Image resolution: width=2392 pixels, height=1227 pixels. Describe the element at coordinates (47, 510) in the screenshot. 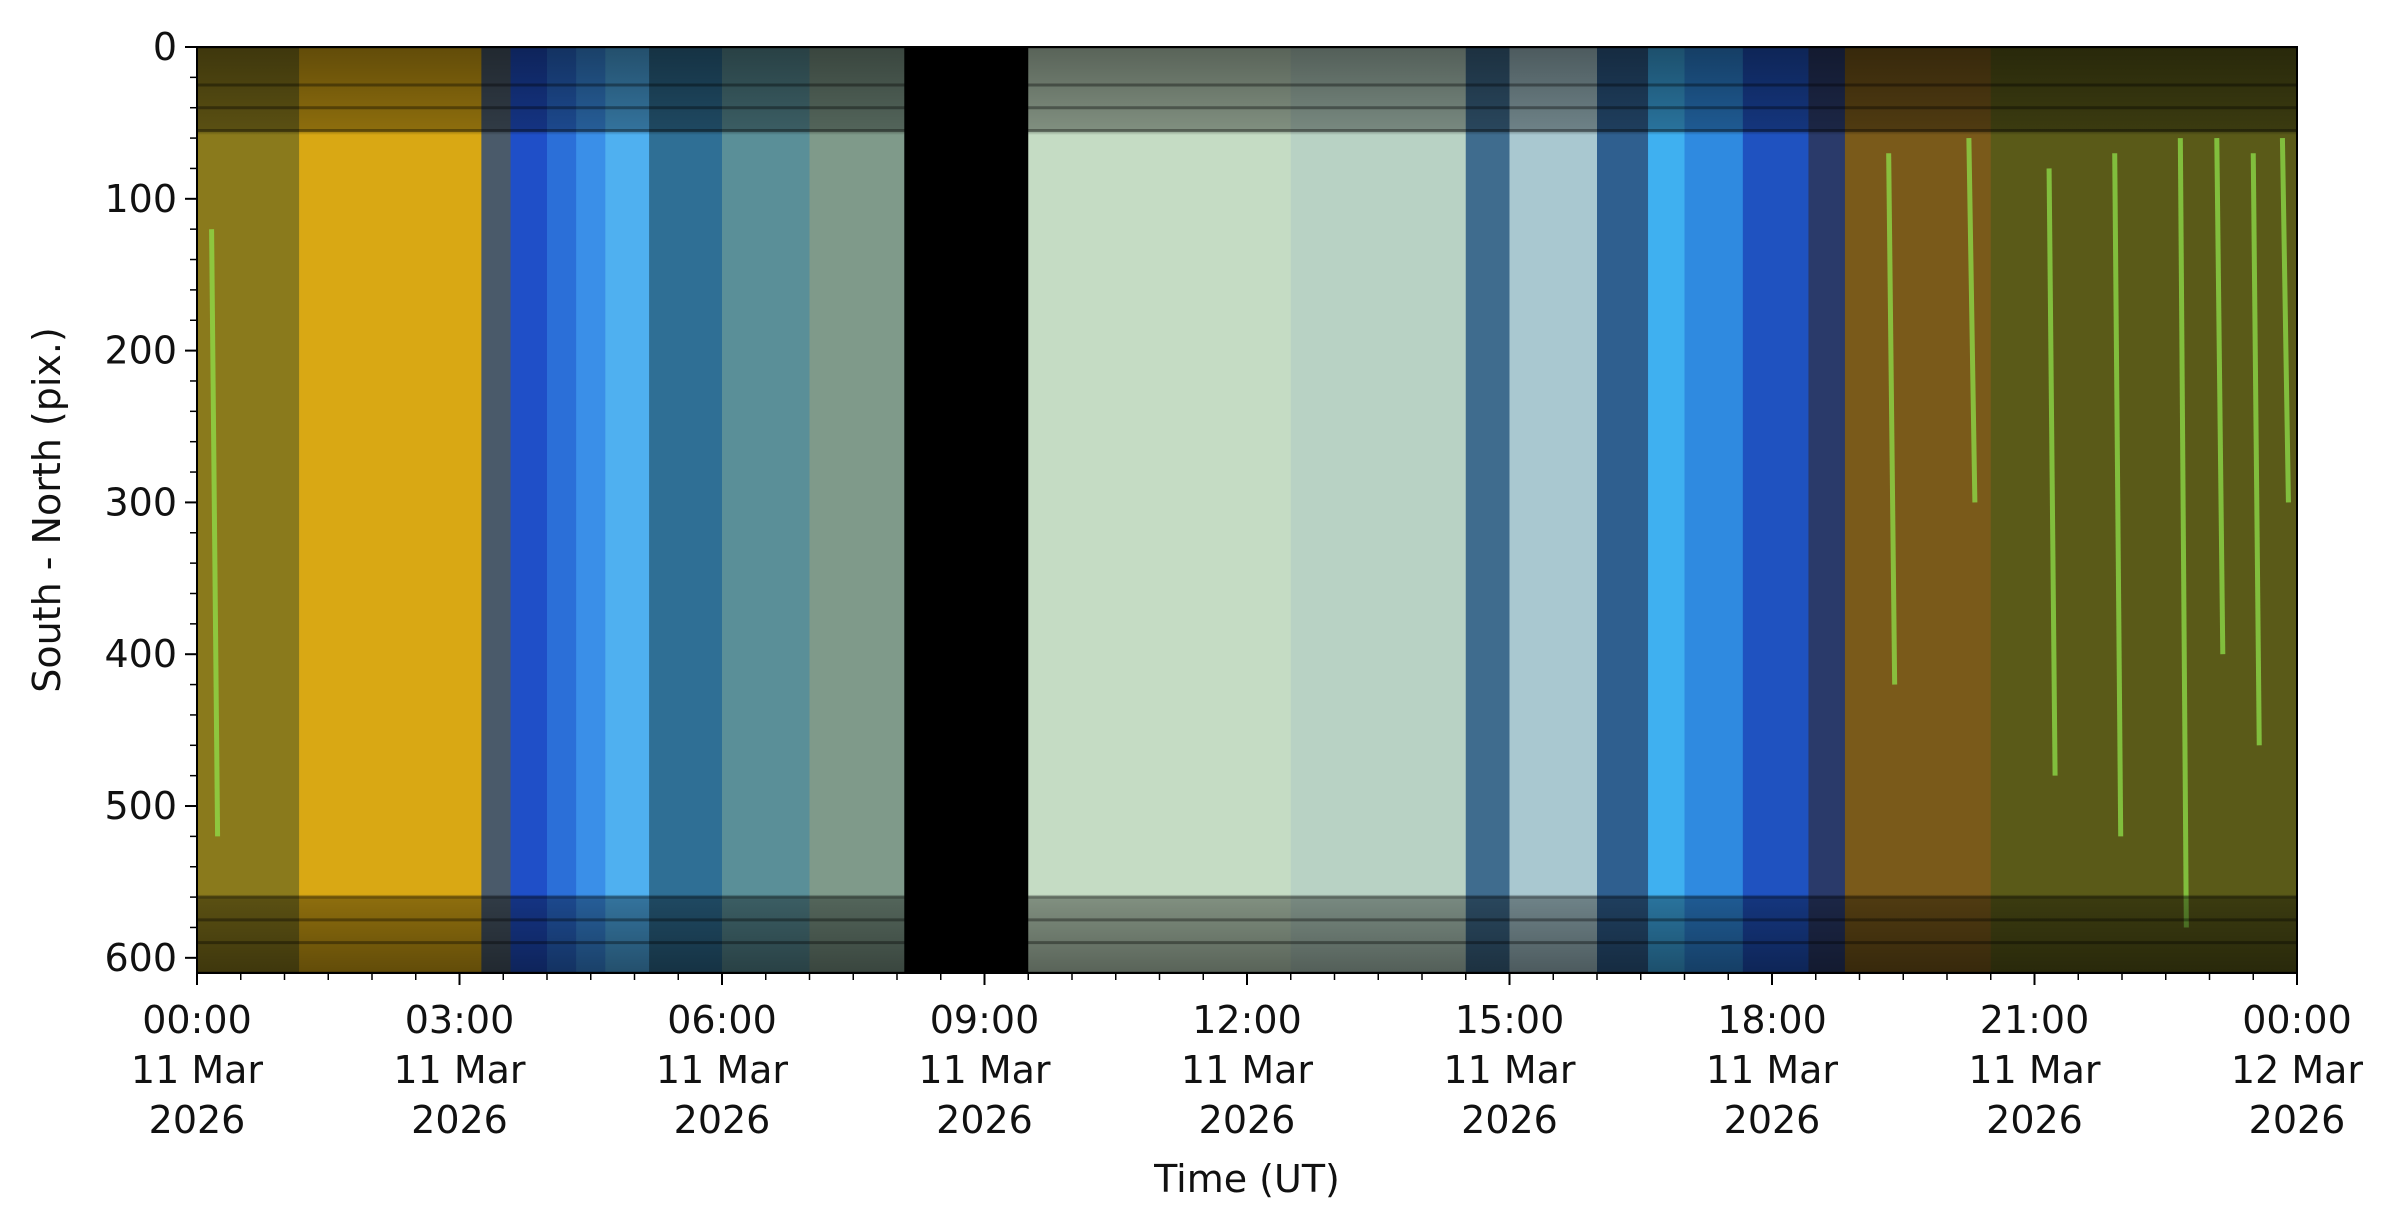

I see `y-axis-label: South - North (pix.)` at that location.